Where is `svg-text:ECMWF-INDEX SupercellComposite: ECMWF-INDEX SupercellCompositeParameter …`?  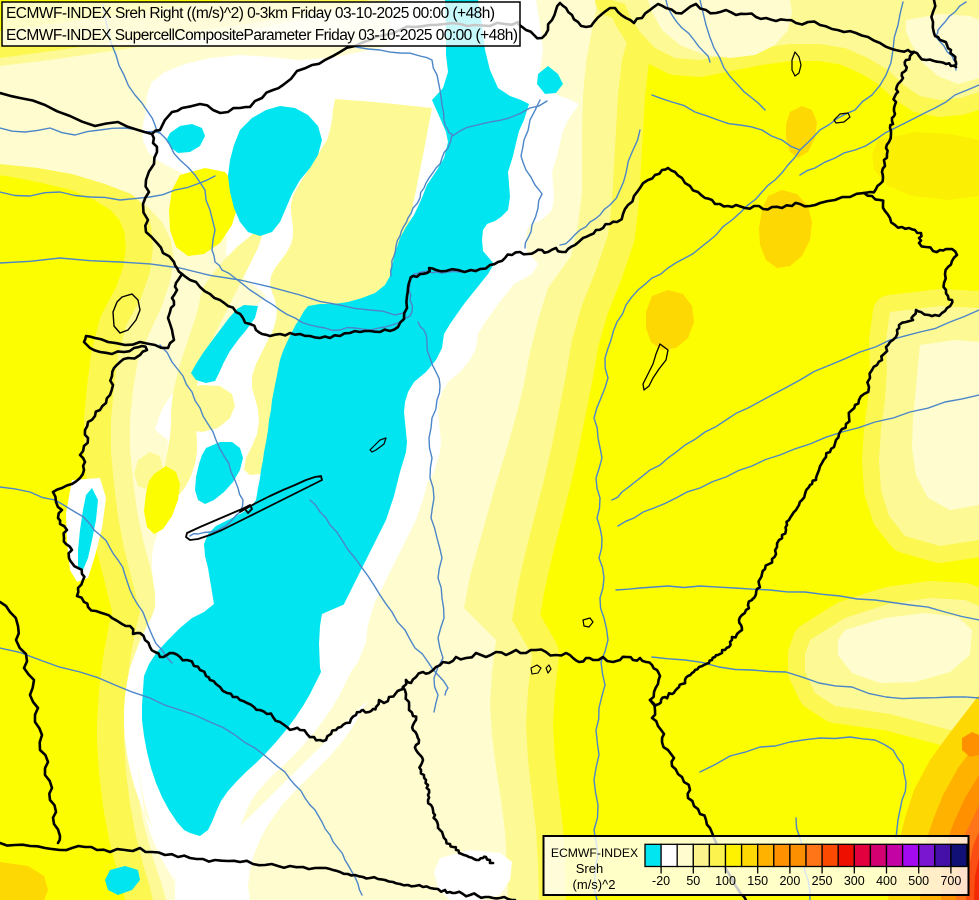
svg-text:ECMWF-INDEX SupercellComposite: ECMWF-INDEX SupercellCompositeParameter … is located at coordinates (262, 35).